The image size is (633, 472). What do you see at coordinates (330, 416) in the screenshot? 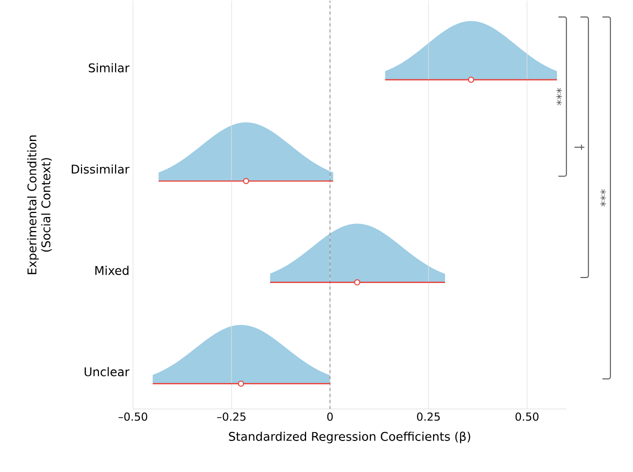
I see `x-tick-label: 0` at bounding box center [330, 416].